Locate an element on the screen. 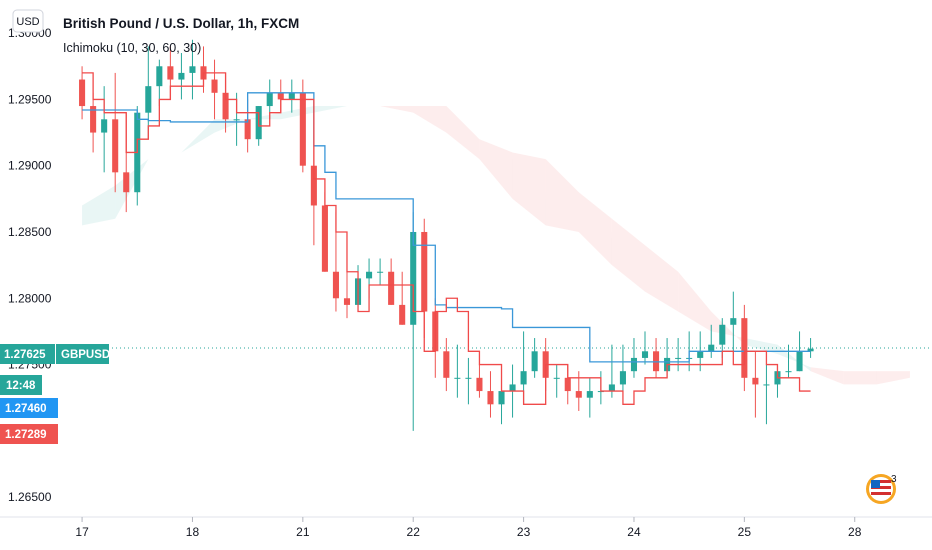 This screenshot has height=550, width=932. chart-title: British Pound / U.S. Dollar, 1h, FXCM is located at coordinates (181, 23).